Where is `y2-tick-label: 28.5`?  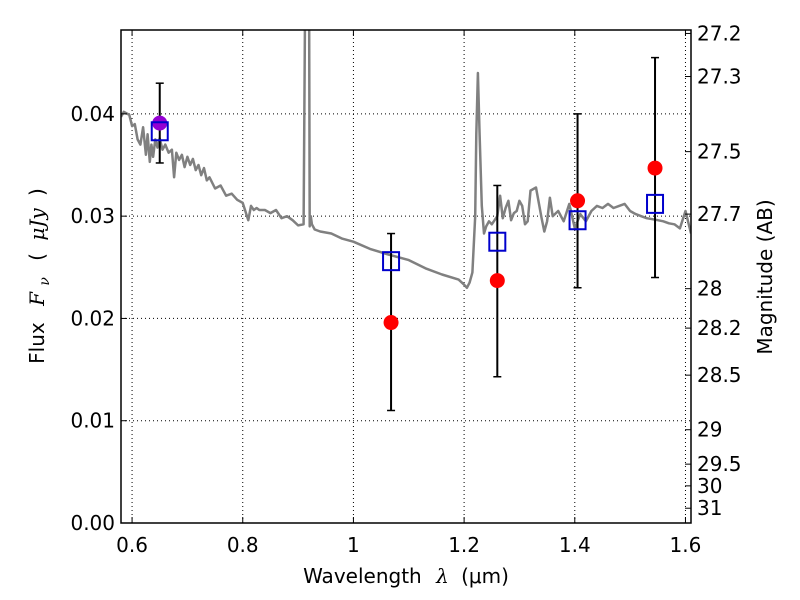
y2-tick-label: 28.5 is located at coordinates (719, 375).